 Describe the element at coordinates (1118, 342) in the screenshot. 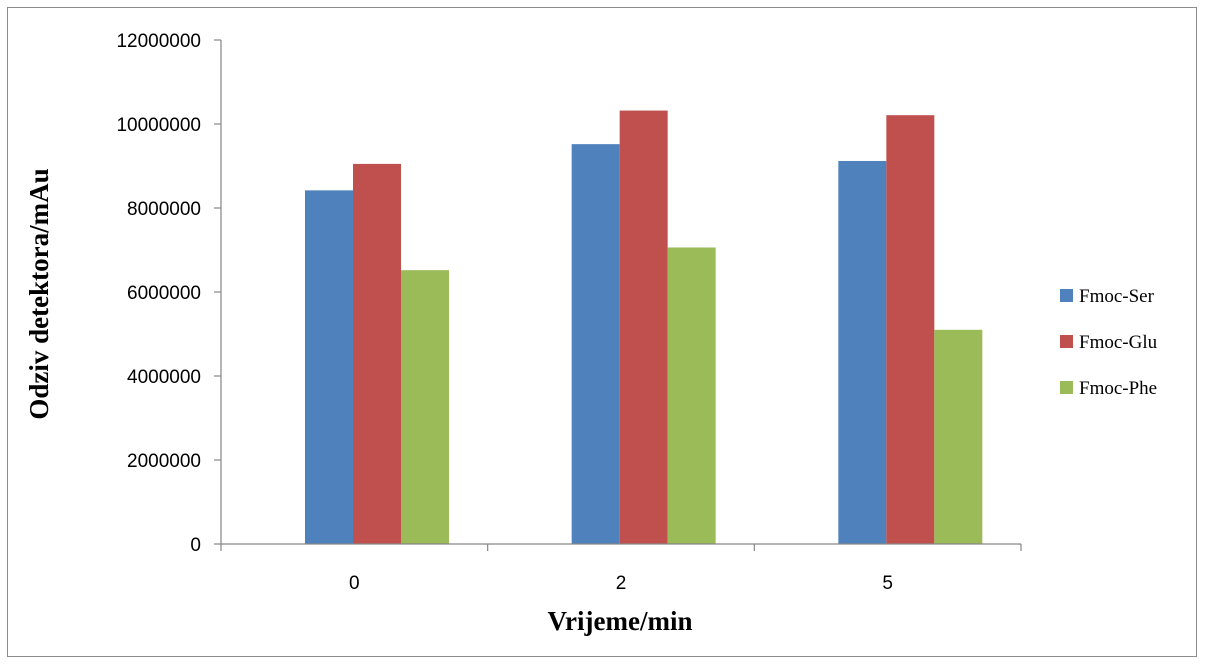

I see `legend-label: Fmoc-Glu` at that location.